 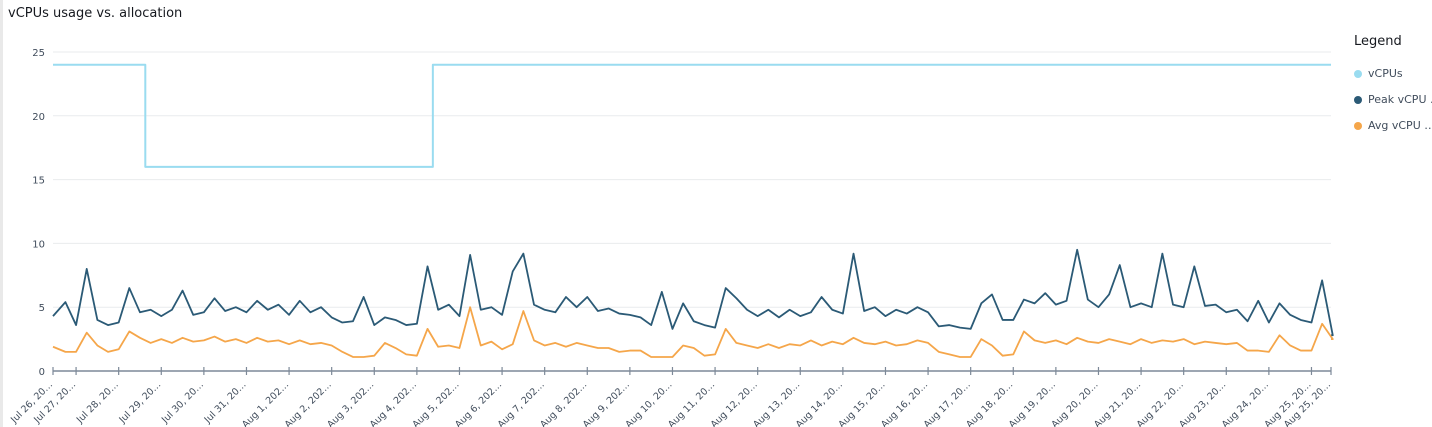 What do you see at coordinates (42, 372) in the screenshot?
I see `y-tick-label: 0` at bounding box center [42, 372].